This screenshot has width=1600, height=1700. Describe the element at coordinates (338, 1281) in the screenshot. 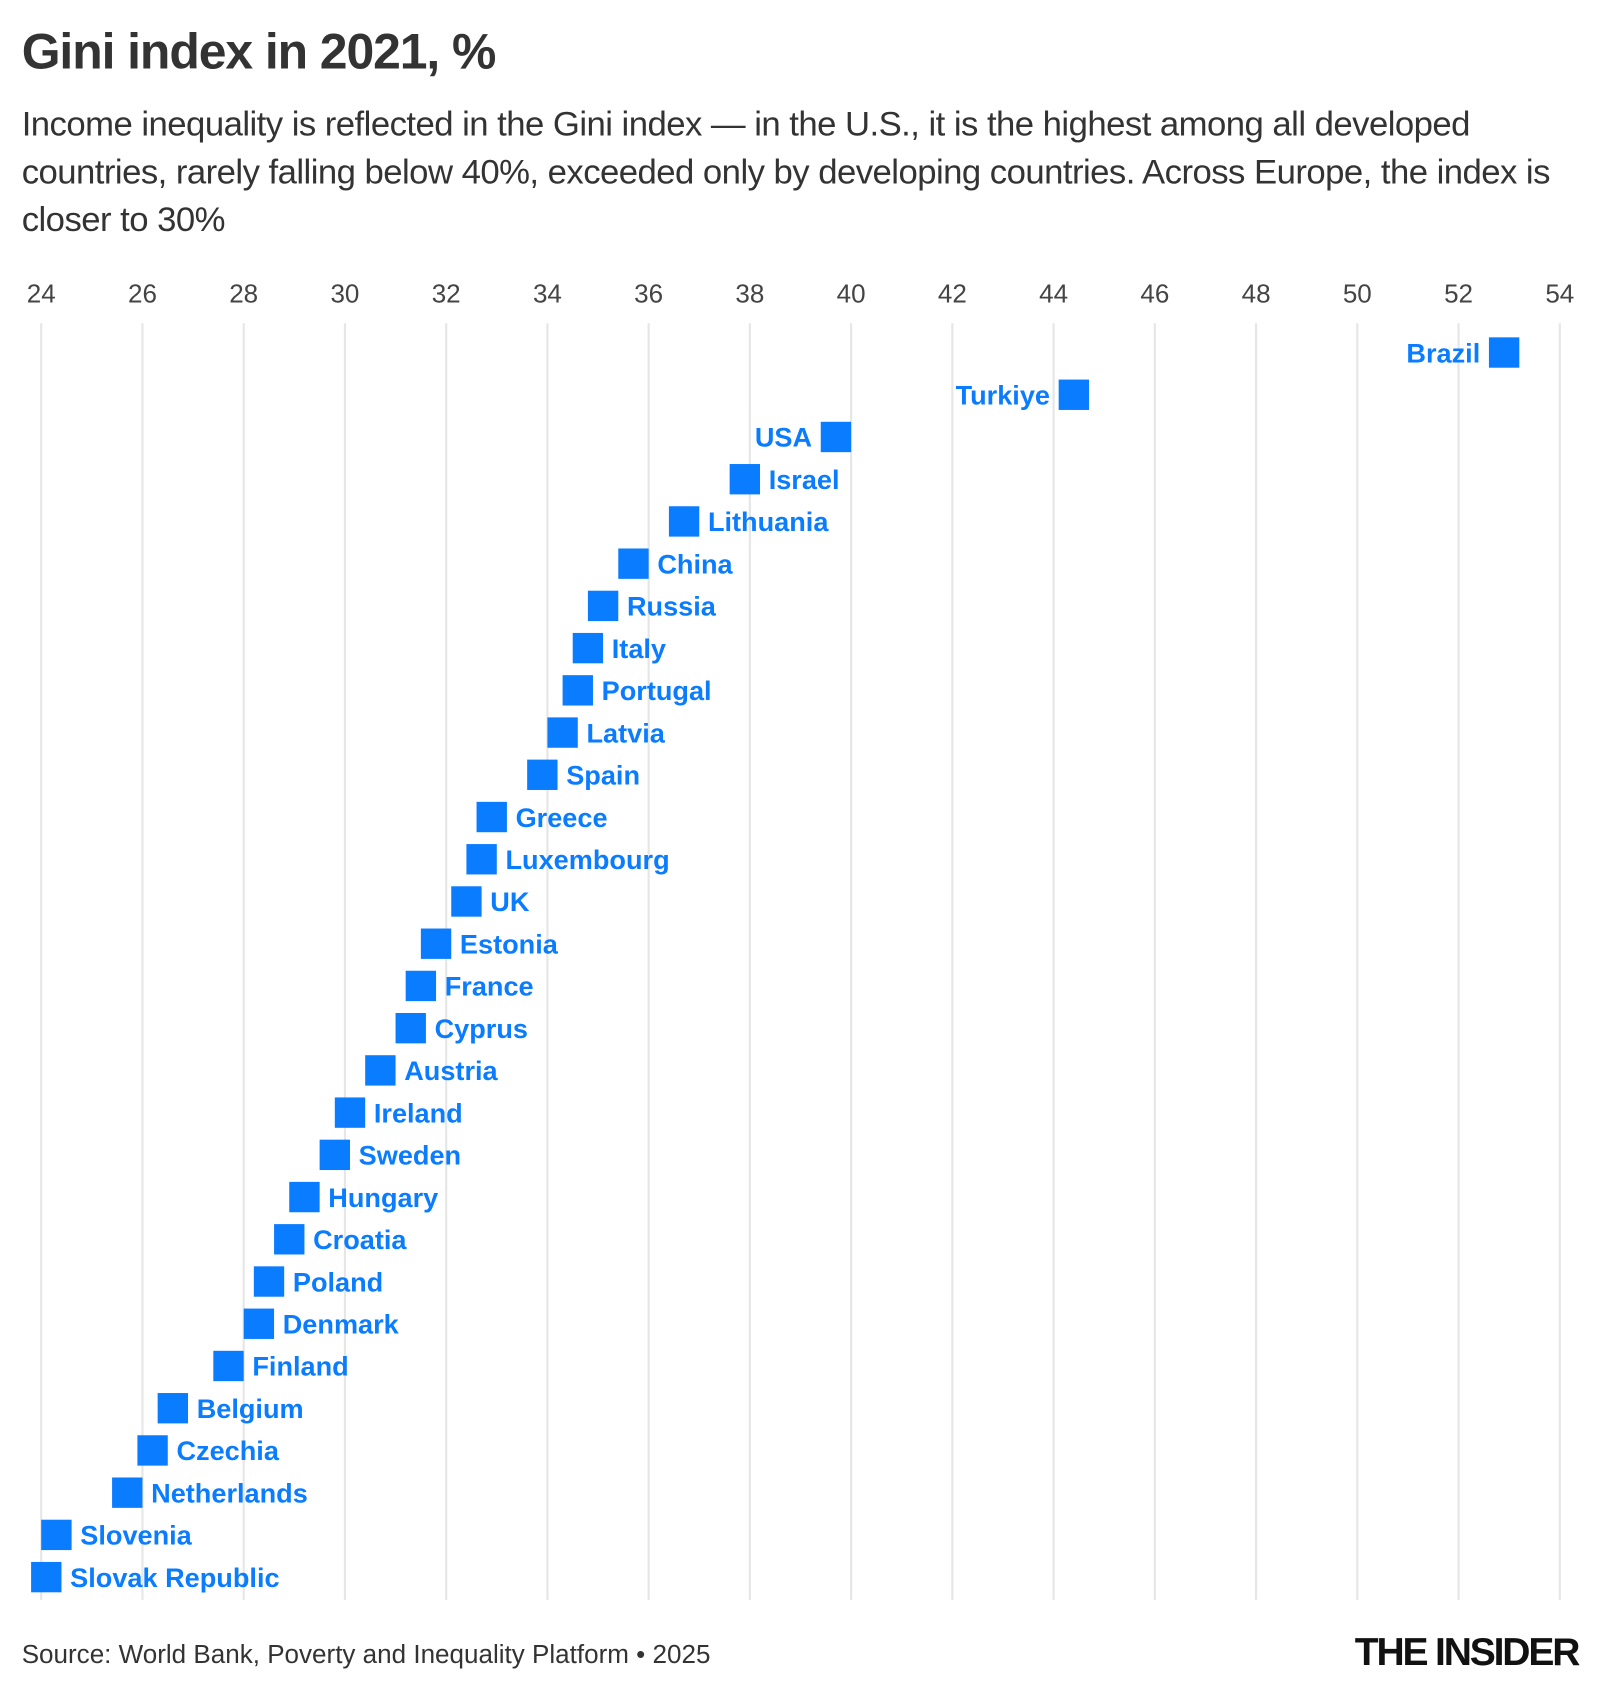

I see `data-label: Poland` at that location.